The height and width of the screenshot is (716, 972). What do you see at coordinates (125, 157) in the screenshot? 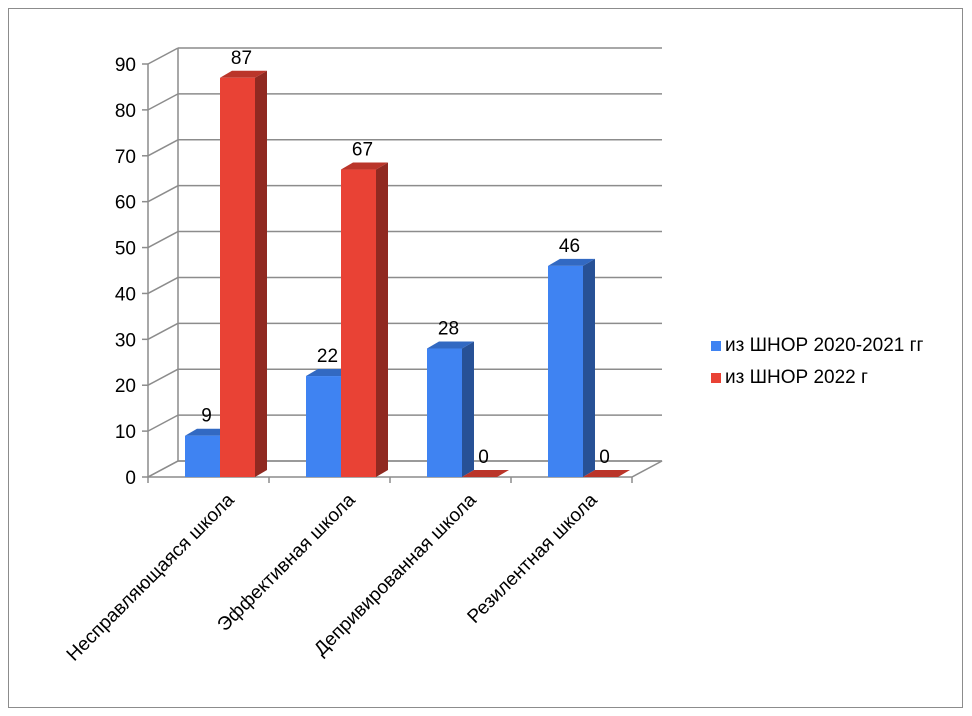
I see `y-tick-label: 70` at bounding box center [125, 157].